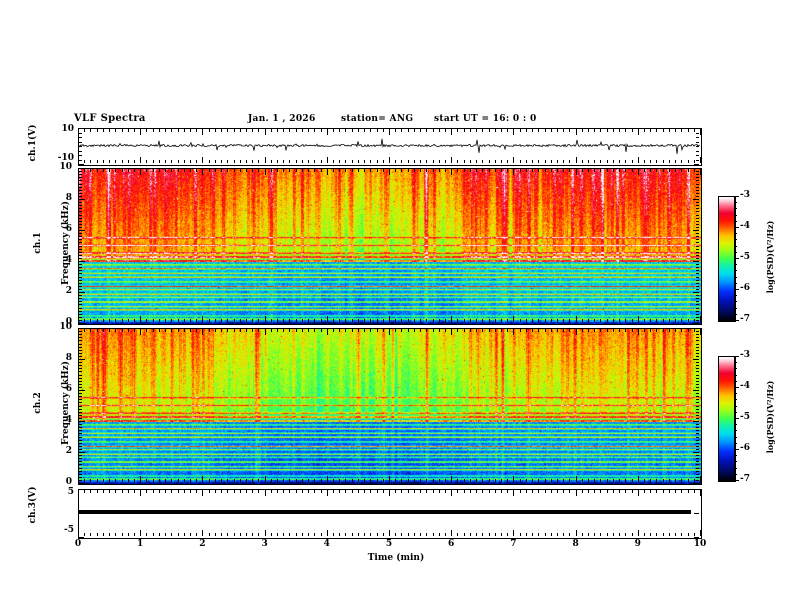  Describe the element at coordinates (485, 119) in the screenshot. I see `figure-start-ut: start UT = 16: 0 : 0` at that location.